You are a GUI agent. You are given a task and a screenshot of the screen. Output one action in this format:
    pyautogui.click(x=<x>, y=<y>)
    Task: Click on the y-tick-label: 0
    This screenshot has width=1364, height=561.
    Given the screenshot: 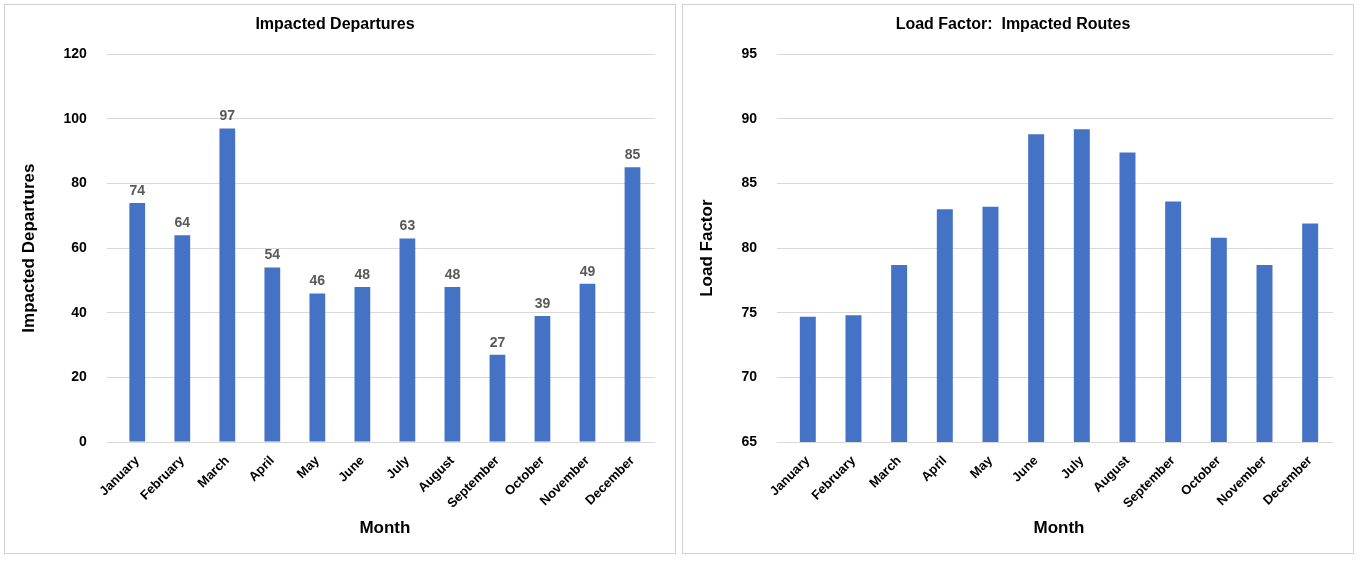 What is the action you would take?
    pyautogui.click(x=82, y=440)
    